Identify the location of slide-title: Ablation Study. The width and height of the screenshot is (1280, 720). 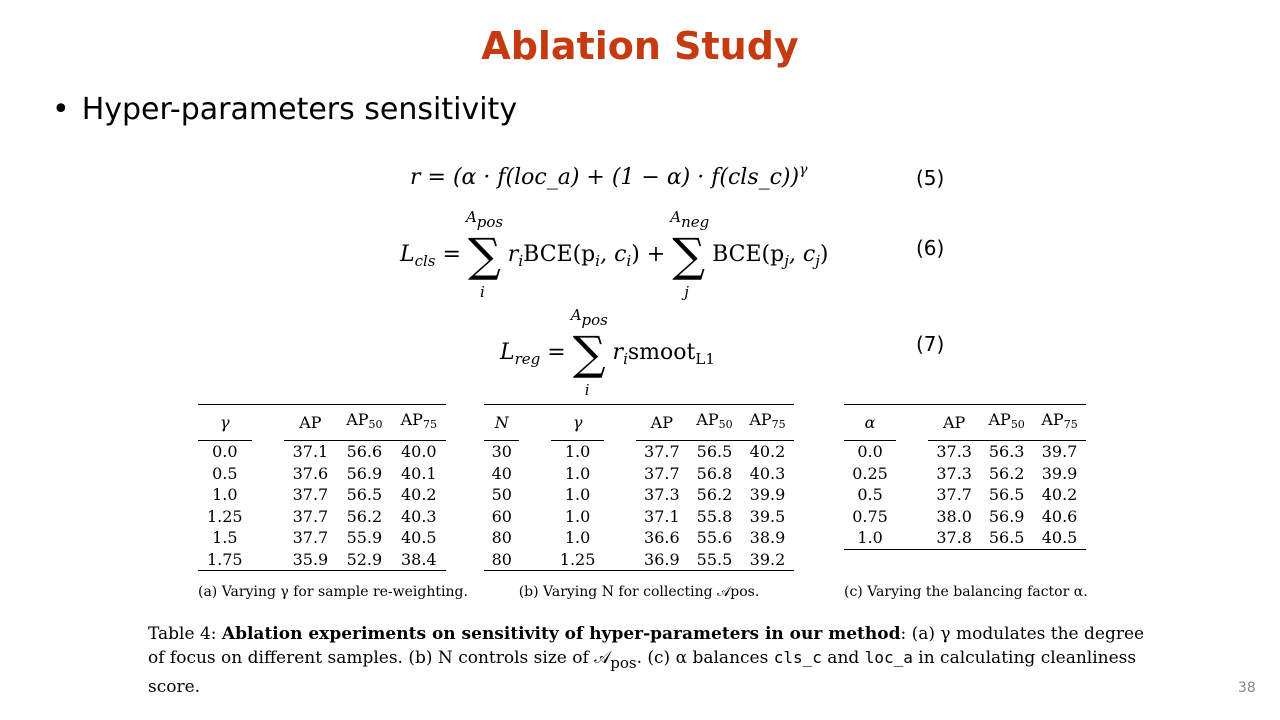
(640, 46).